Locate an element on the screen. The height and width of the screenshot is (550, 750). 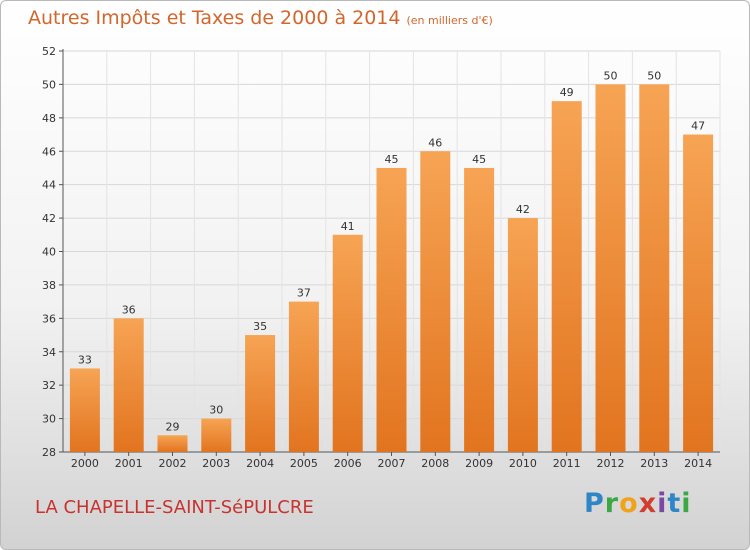
x-tick-label: 2008 is located at coordinates (435, 463).